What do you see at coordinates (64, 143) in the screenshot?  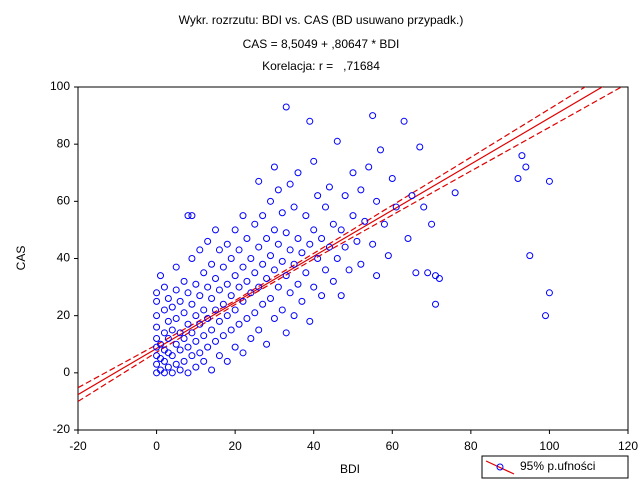 I see `y-tick-label: 80` at bounding box center [64, 143].